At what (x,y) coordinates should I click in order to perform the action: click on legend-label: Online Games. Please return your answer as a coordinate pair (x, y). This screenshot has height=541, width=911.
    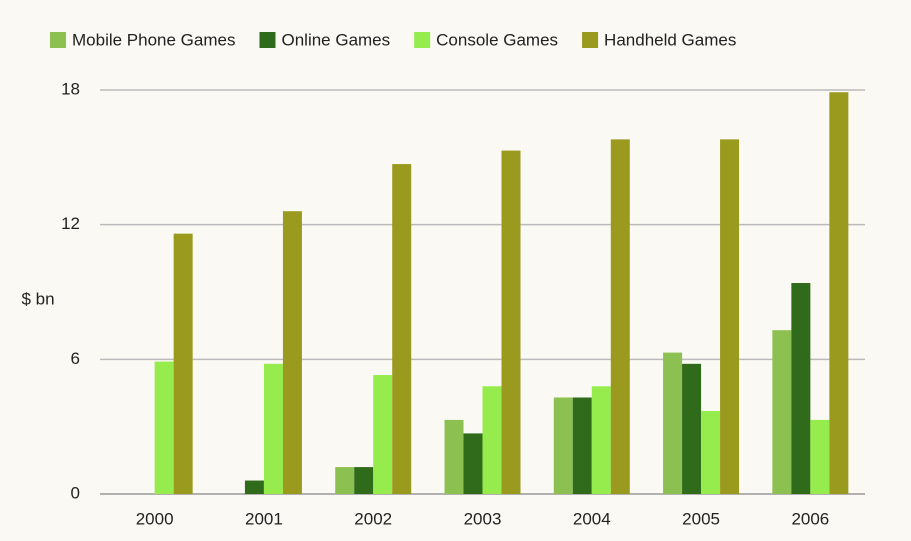
    Looking at the image, I should click on (335, 39).